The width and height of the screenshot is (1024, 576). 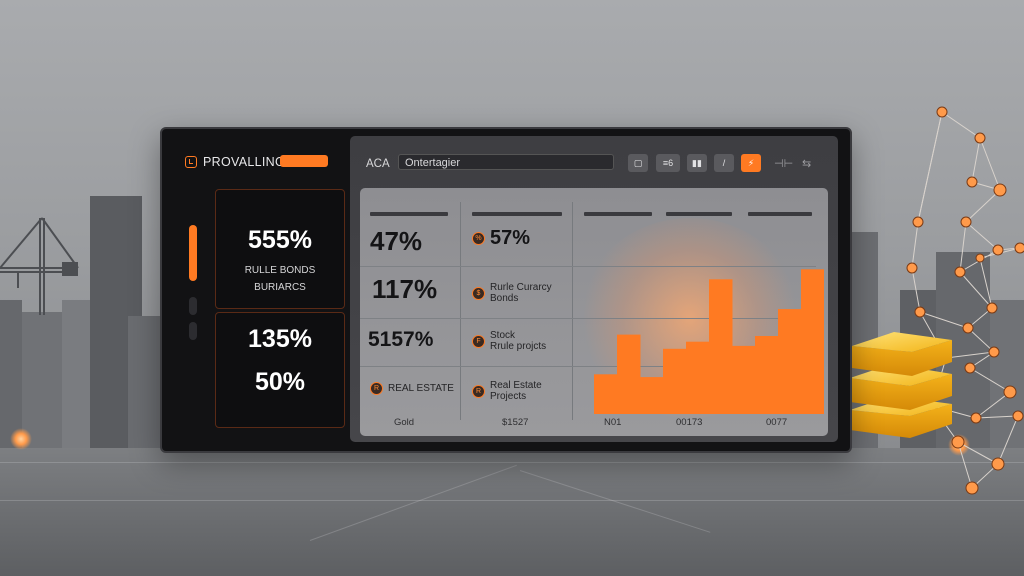 What do you see at coordinates (478, 341) in the screenshot?
I see `stock-icon: F` at bounding box center [478, 341].